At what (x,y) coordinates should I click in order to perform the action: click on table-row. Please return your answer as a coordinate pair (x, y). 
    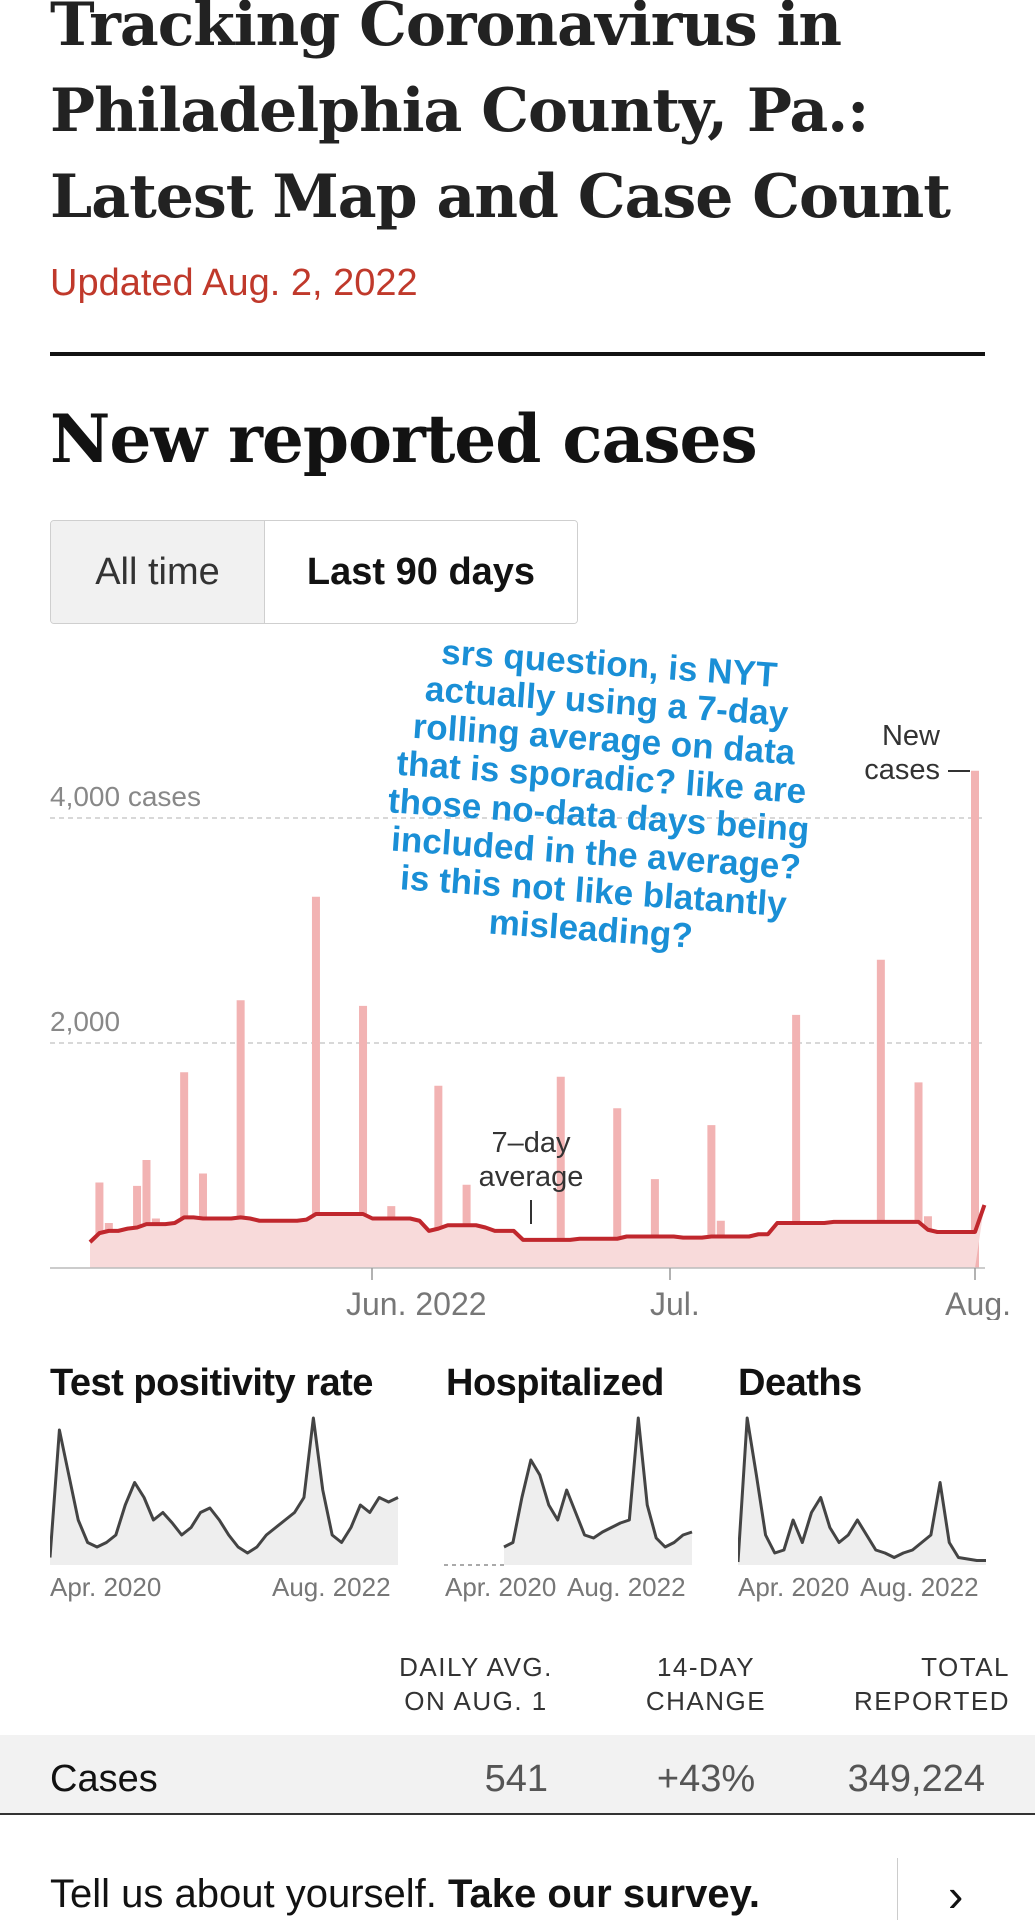
    Looking at the image, I should click on (517, 1775).